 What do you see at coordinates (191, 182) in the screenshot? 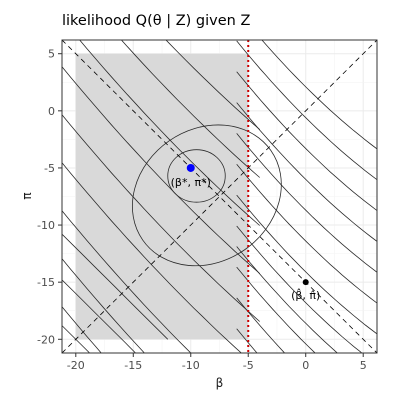
I see `point-label-1: (β*, π*)` at bounding box center [191, 182].